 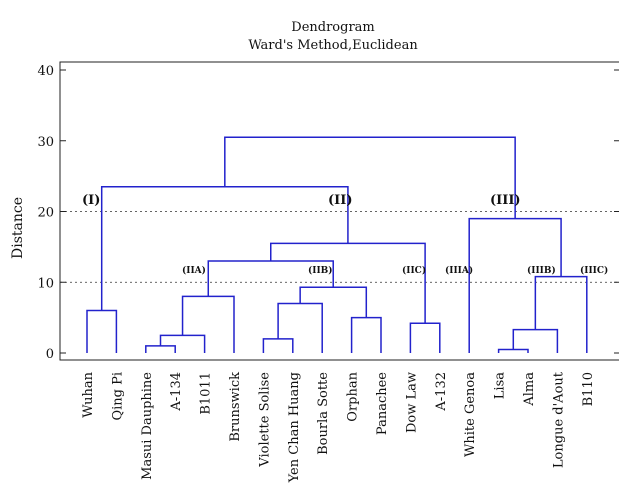 I want to click on leaf-label: Longue d'Aout, so click(x=558, y=419).